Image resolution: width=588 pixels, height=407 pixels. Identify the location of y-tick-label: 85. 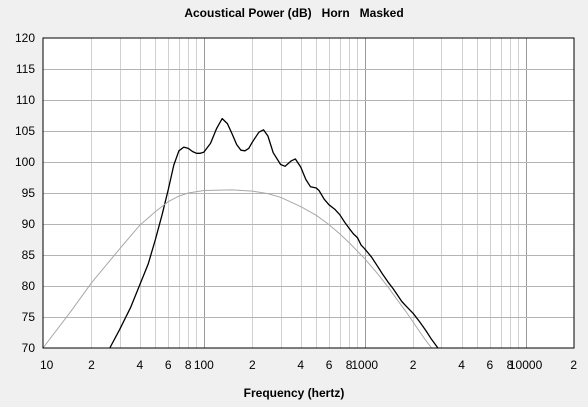
(29, 255).